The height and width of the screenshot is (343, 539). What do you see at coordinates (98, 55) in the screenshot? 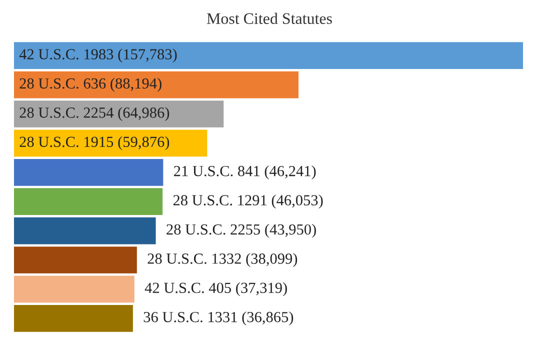
I see `data-label: 42 U.S.C. 1983 (157,783)` at bounding box center [98, 55].